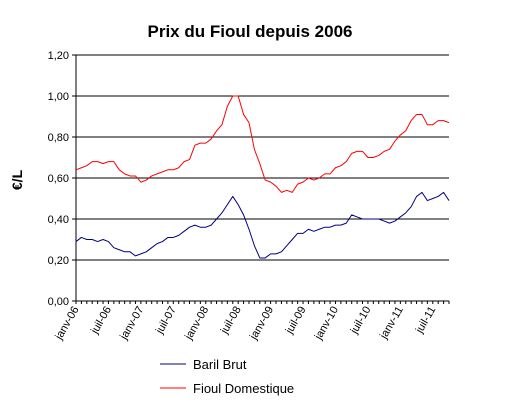 The height and width of the screenshot is (406, 514). Describe the element at coordinates (17, 179) in the screenshot. I see `y-axis-label: €/L` at that location.